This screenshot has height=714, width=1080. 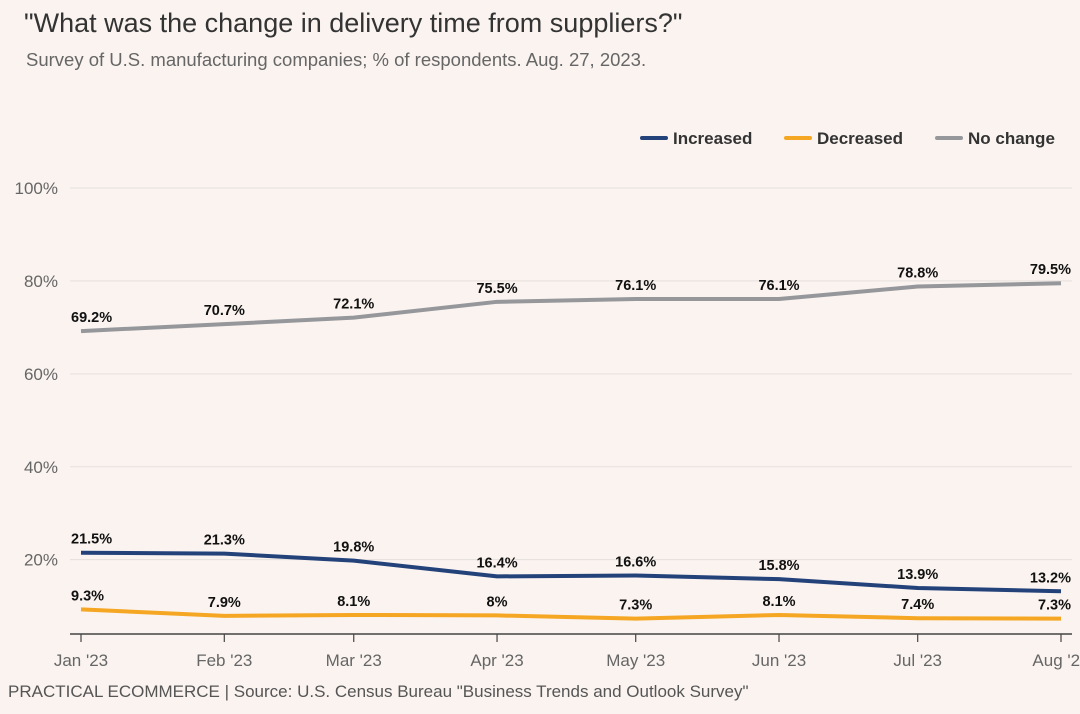 What do you see at coordinates (91, 540) in the screenshot?
I see `data-label: 21.5%` at bounding box center [91, 540].